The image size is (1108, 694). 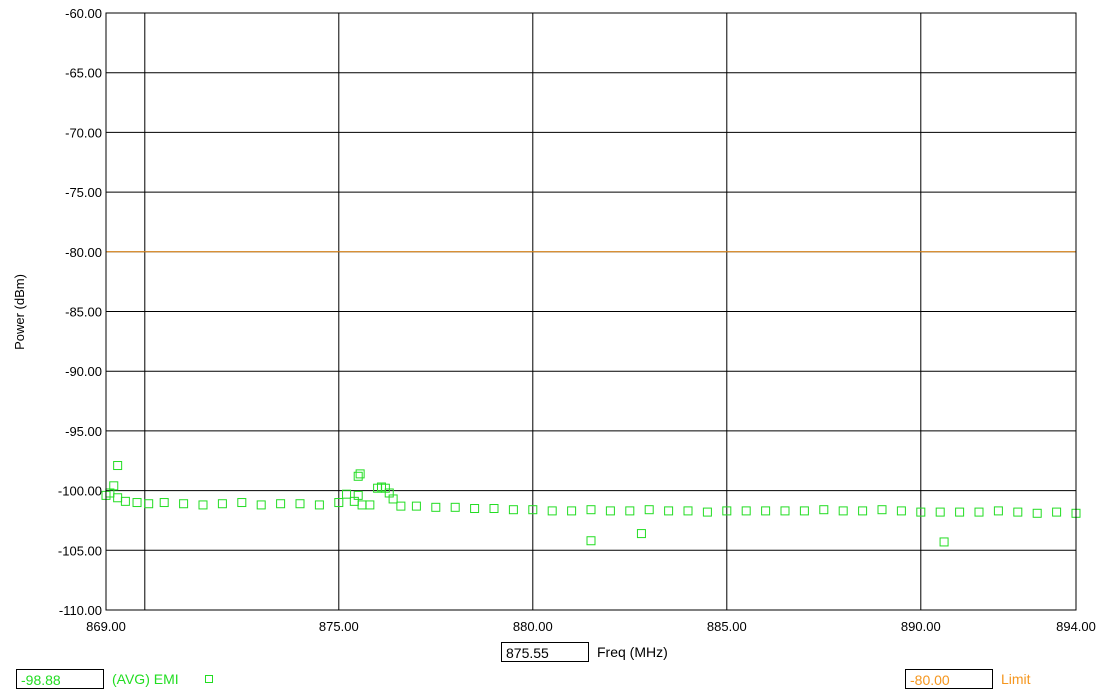 I want to click on emi-readout-box: -98.88, so click(x=60, y=679).